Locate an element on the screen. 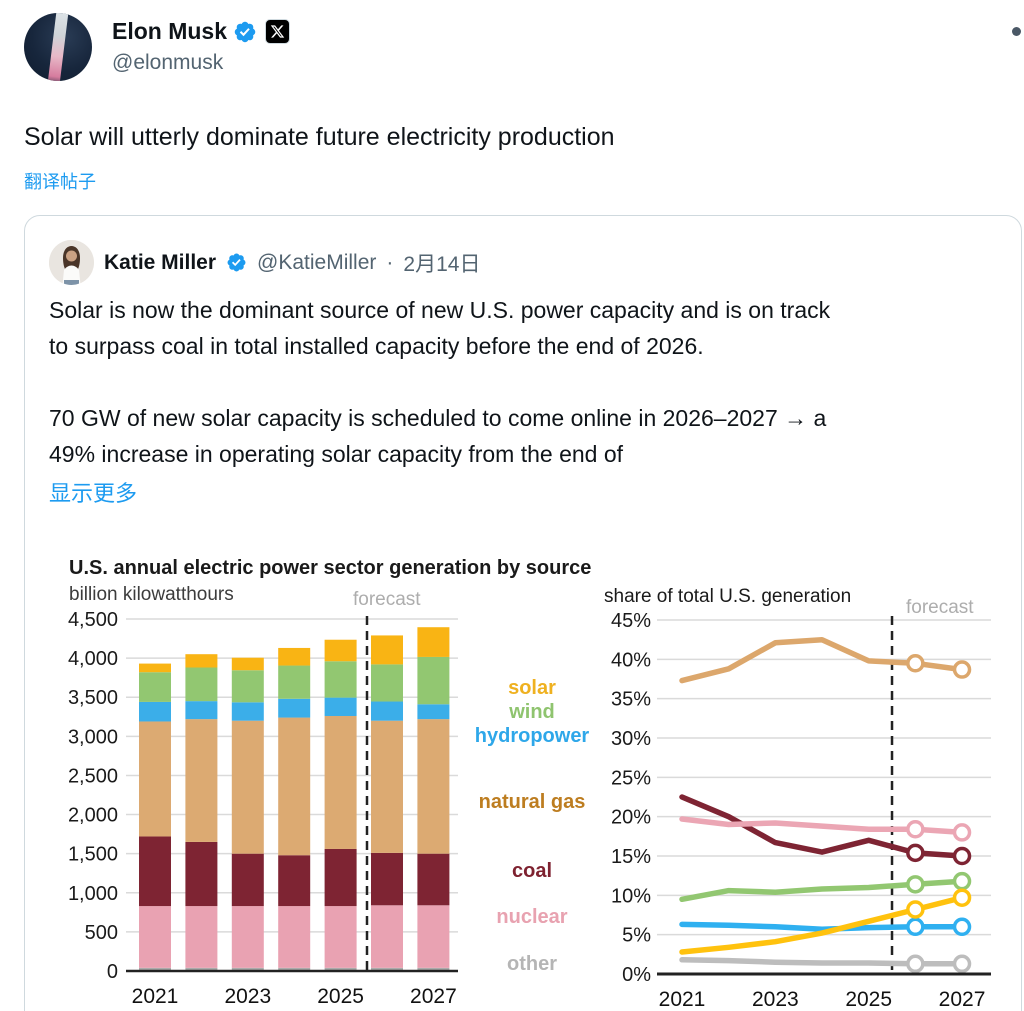 Image resolution: width=1024 pixels, height=1011 pixels. rocket-image is located at coordinates (58, 47).